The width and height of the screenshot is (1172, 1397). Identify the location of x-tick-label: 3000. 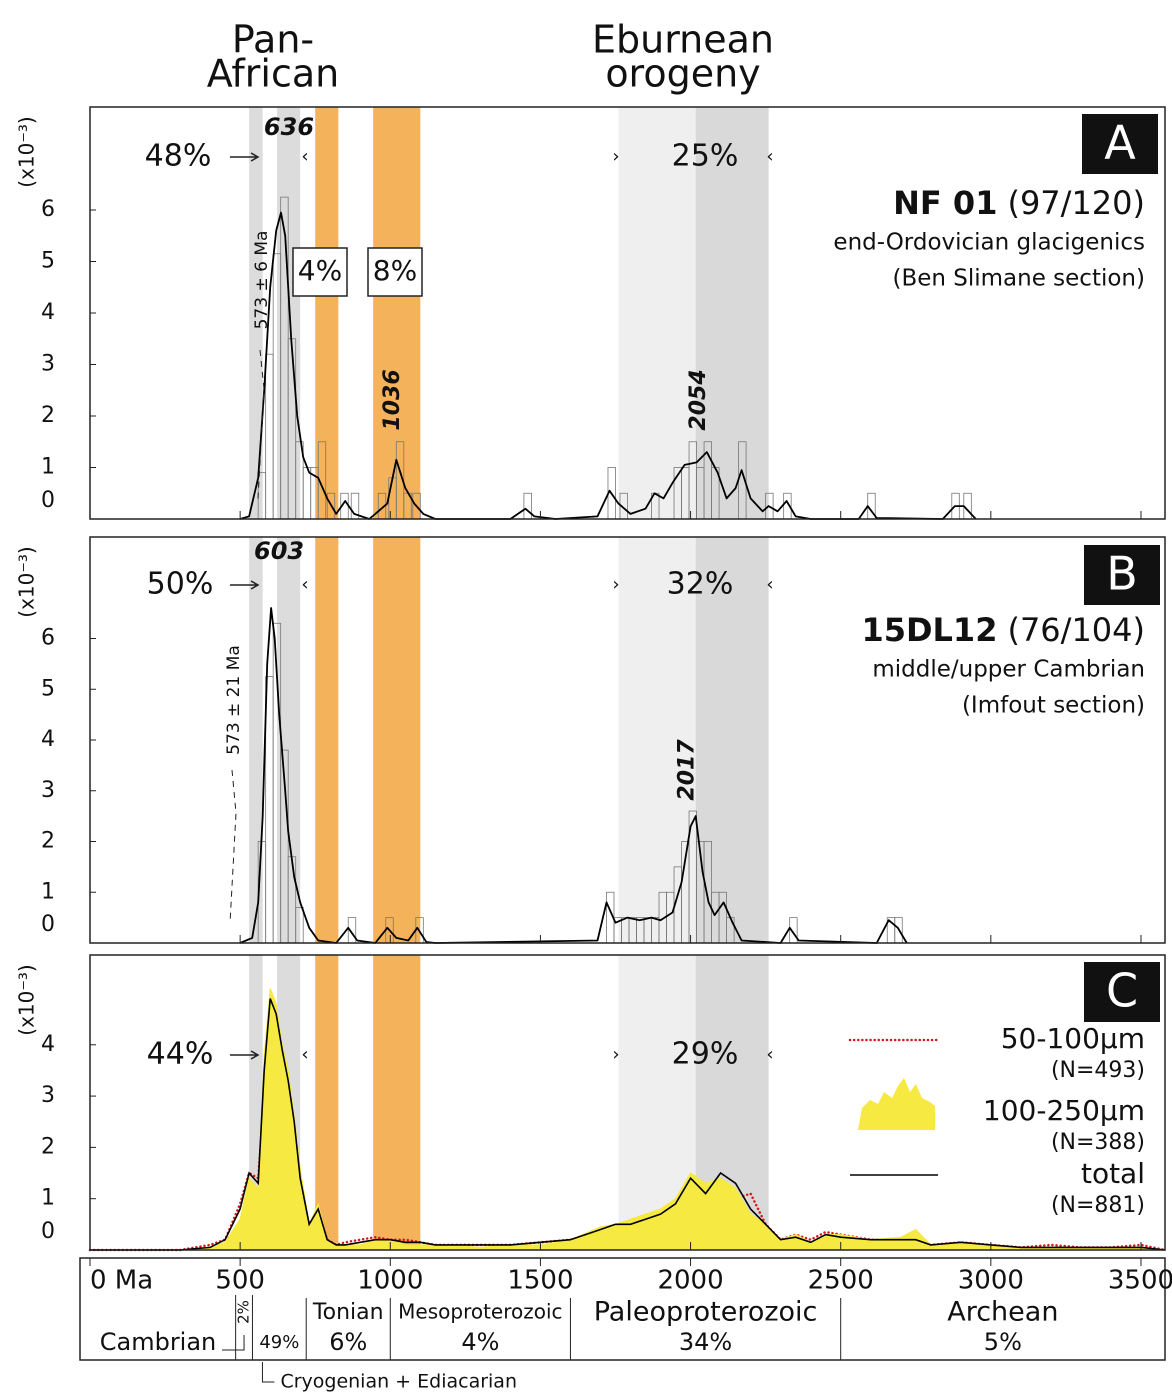
(991, 1281).